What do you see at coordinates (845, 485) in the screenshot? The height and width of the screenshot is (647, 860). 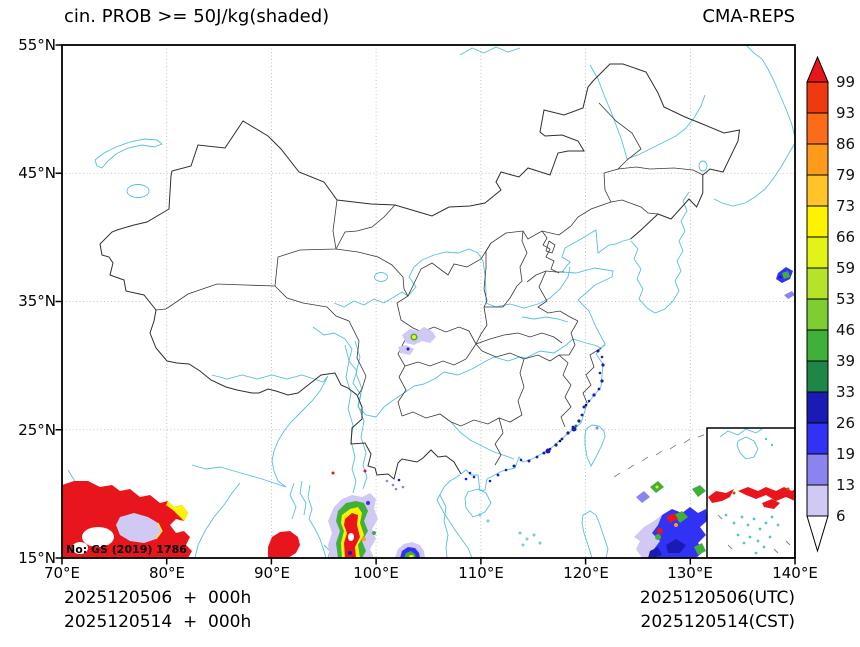 I see `colorbar-tick-label: 13` at bounding box center [845, 485].